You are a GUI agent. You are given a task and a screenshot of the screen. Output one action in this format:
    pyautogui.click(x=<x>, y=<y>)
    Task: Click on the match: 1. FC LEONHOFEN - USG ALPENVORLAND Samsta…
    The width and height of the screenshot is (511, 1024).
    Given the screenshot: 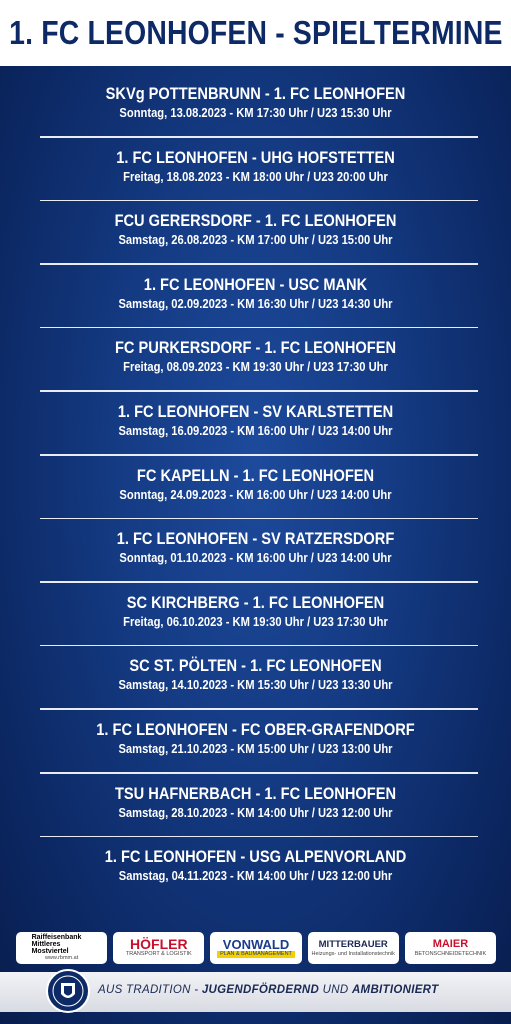 What is the action you would take?
    pyautogui.click(x=255, y=866)
    